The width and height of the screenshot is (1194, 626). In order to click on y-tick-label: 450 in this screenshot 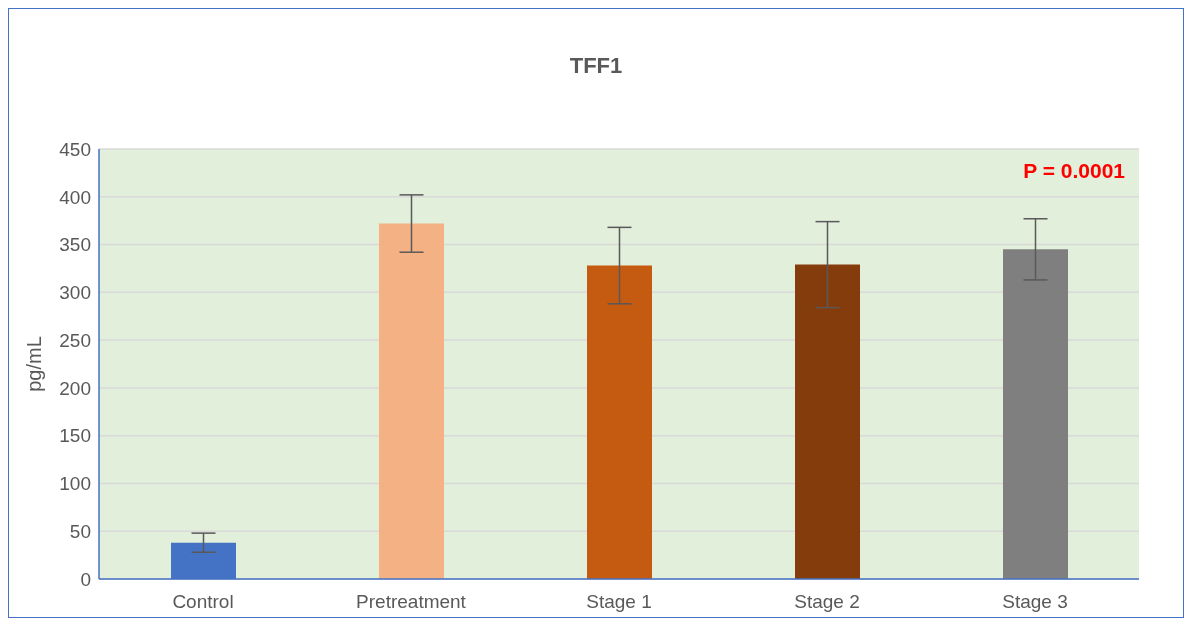, I will do `click(75, 149)`.